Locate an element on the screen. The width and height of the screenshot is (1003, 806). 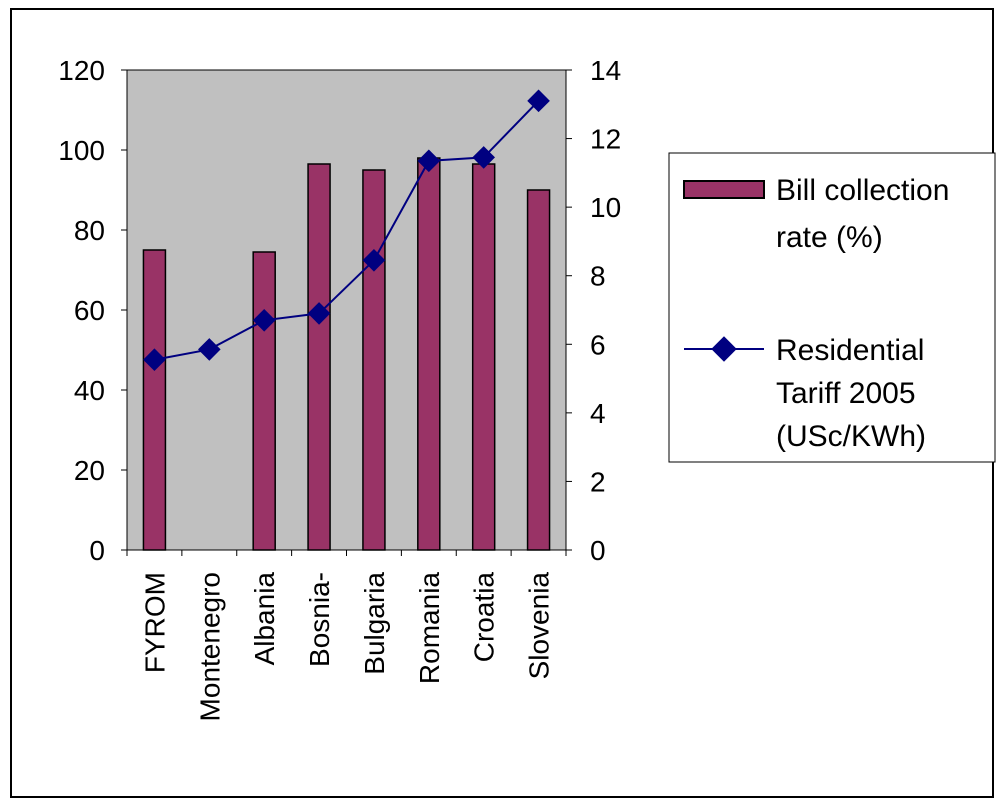
left-axis-ticks: 0 20 40 60 80 100 120 is located at coordinates (92, 310).